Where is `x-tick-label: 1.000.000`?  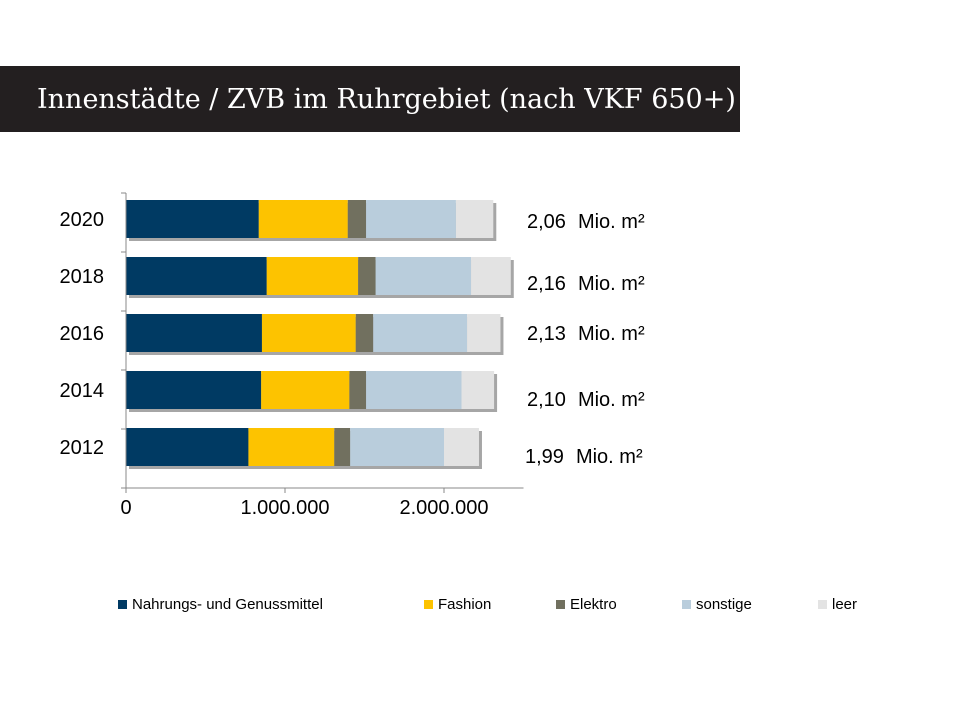
x-tick-label: 1.000.000 is located at coordinates (285, 508).